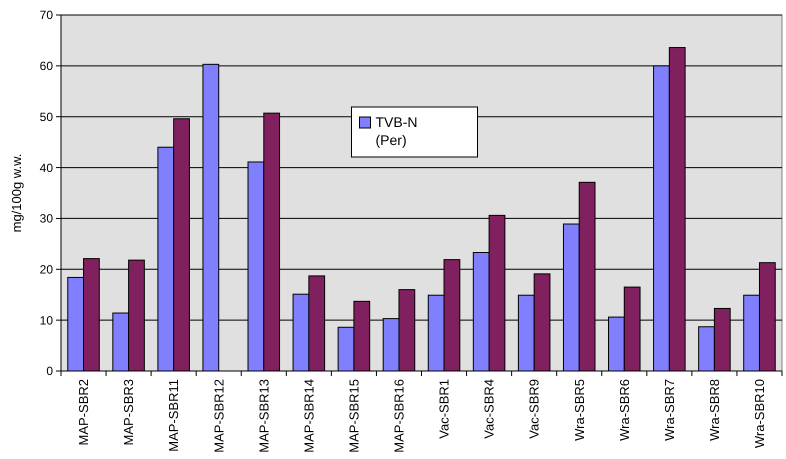 Image resolution: width=786 pixels, height=459 pixels. What do you see at coordinates (47, 66) in the screenshot?
I see `y-tick-label: 60` at bounding box center [47, 66].